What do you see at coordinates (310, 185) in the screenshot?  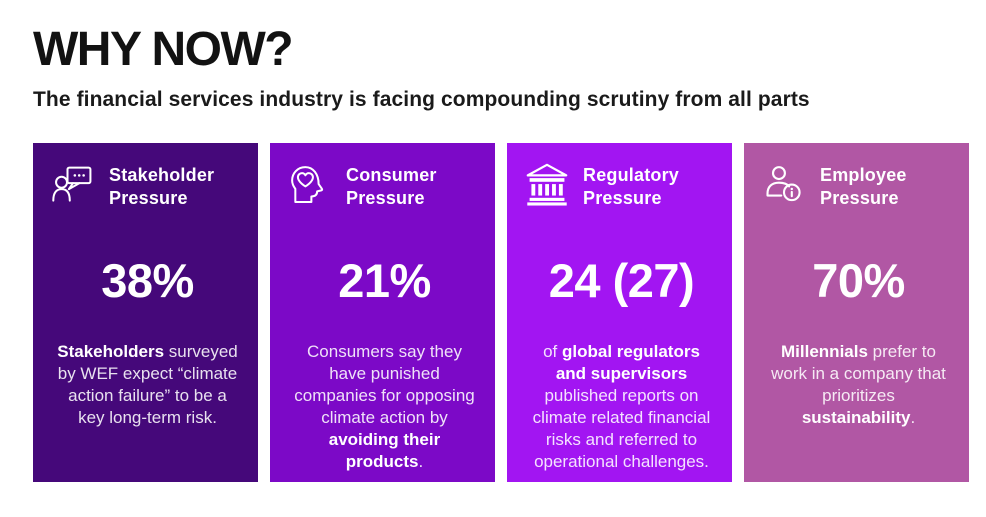 I see `head-heart-icon` at bounding box center [310, 185].